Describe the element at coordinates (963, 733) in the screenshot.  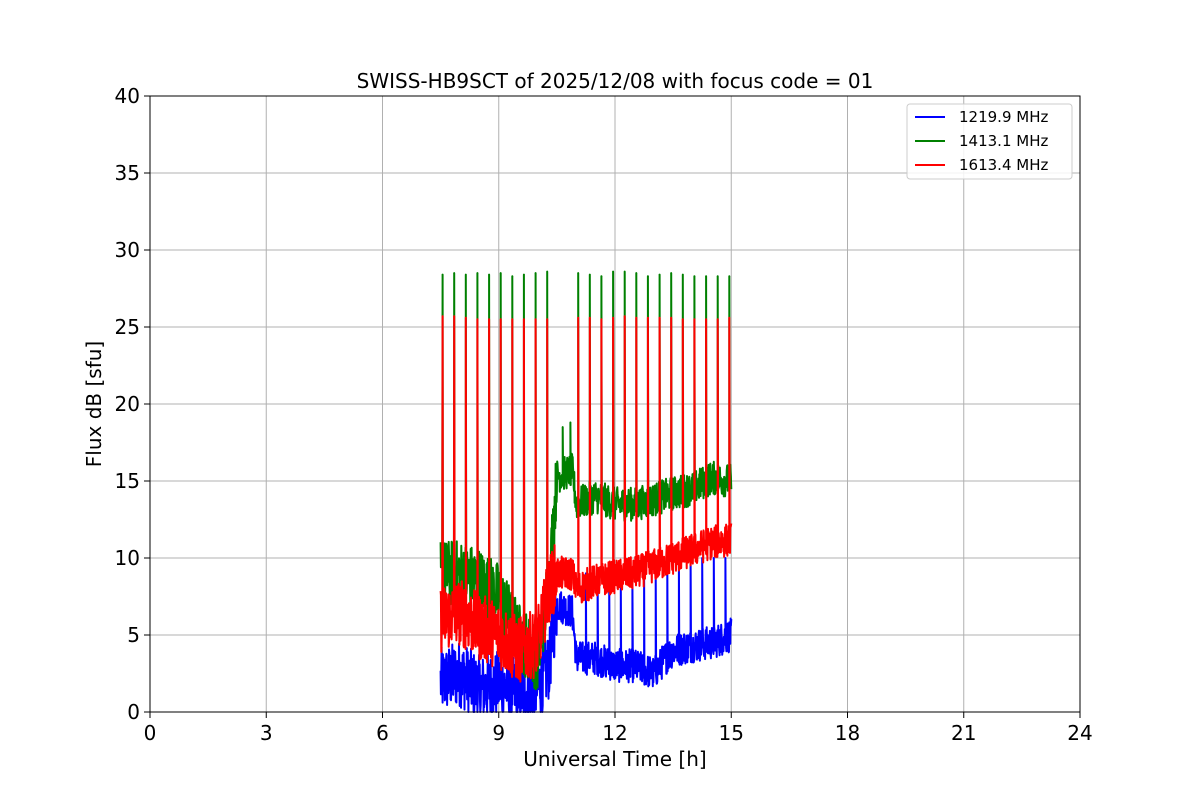
I see `x-tick-label: 21` at that location.